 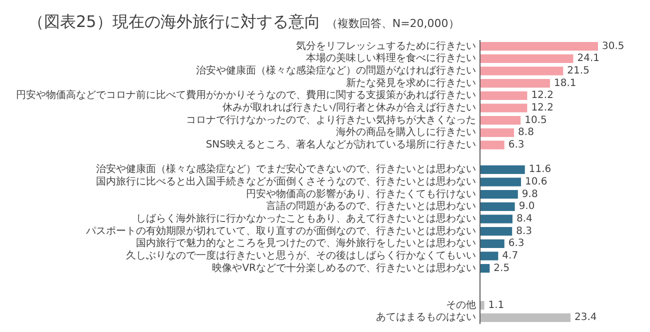 What do you see at coordinates (585, 318) in the screenshot?
I see `data-label: 23.4` at bounding box center [585, 318].